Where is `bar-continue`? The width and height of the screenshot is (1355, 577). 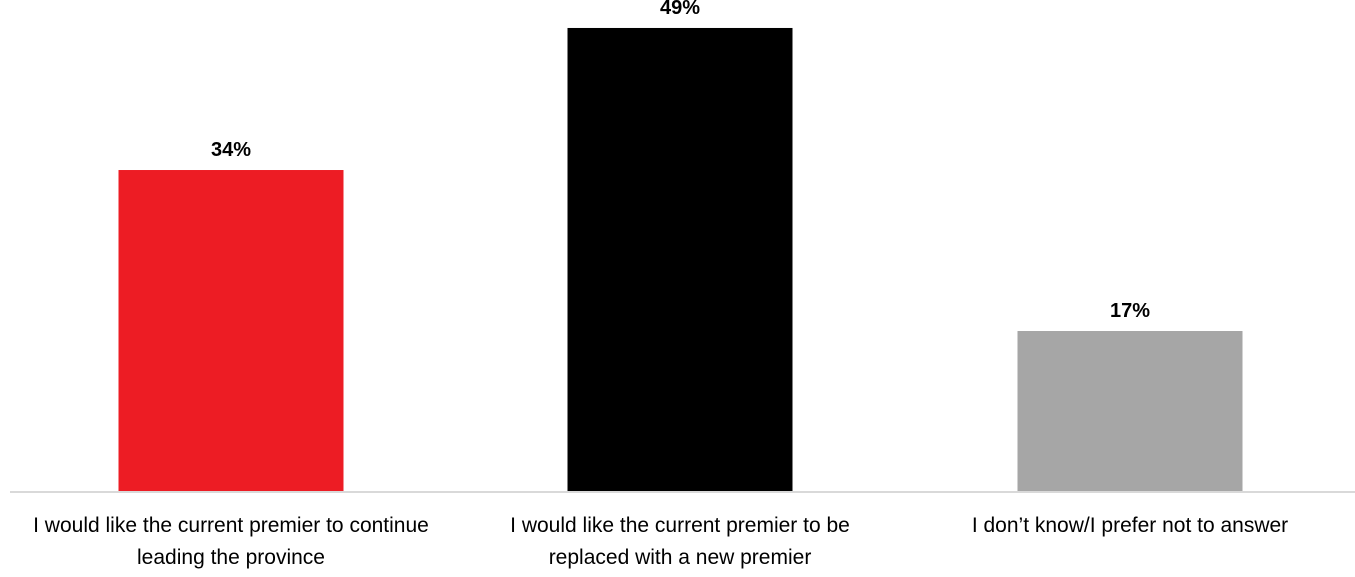
bar-continue is located at coordinates (231, 331).